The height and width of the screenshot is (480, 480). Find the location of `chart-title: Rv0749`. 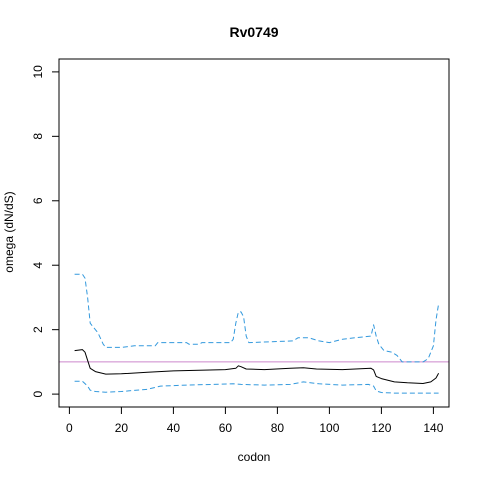

chart-title: Rv0749 is located at coordinates (253, 32).